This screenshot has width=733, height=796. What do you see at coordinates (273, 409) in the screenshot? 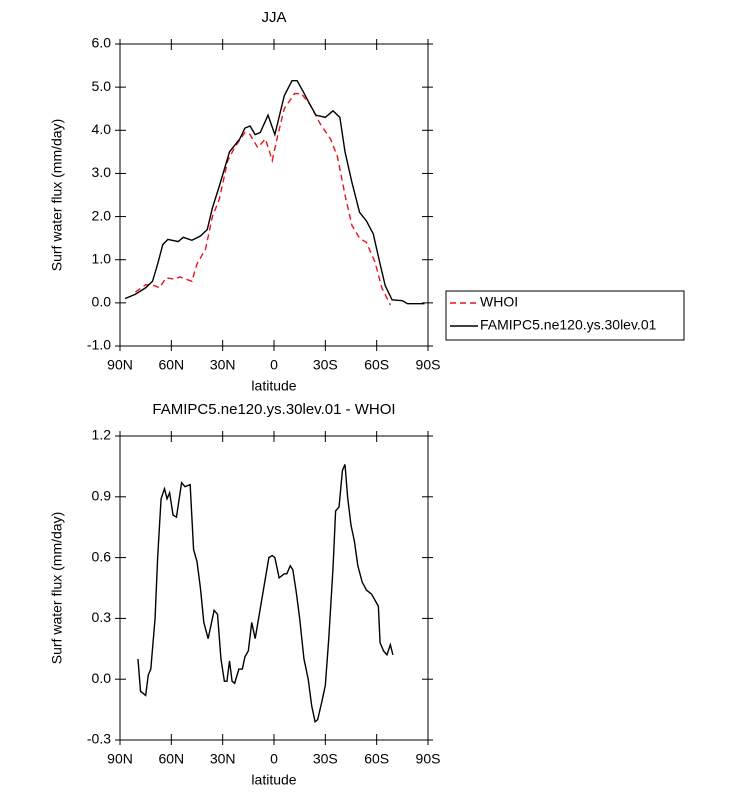
I see `chart-title: FAMIPC5.ne120.ys.30lev.01 - WHOI` at bounding box center [273, 409].